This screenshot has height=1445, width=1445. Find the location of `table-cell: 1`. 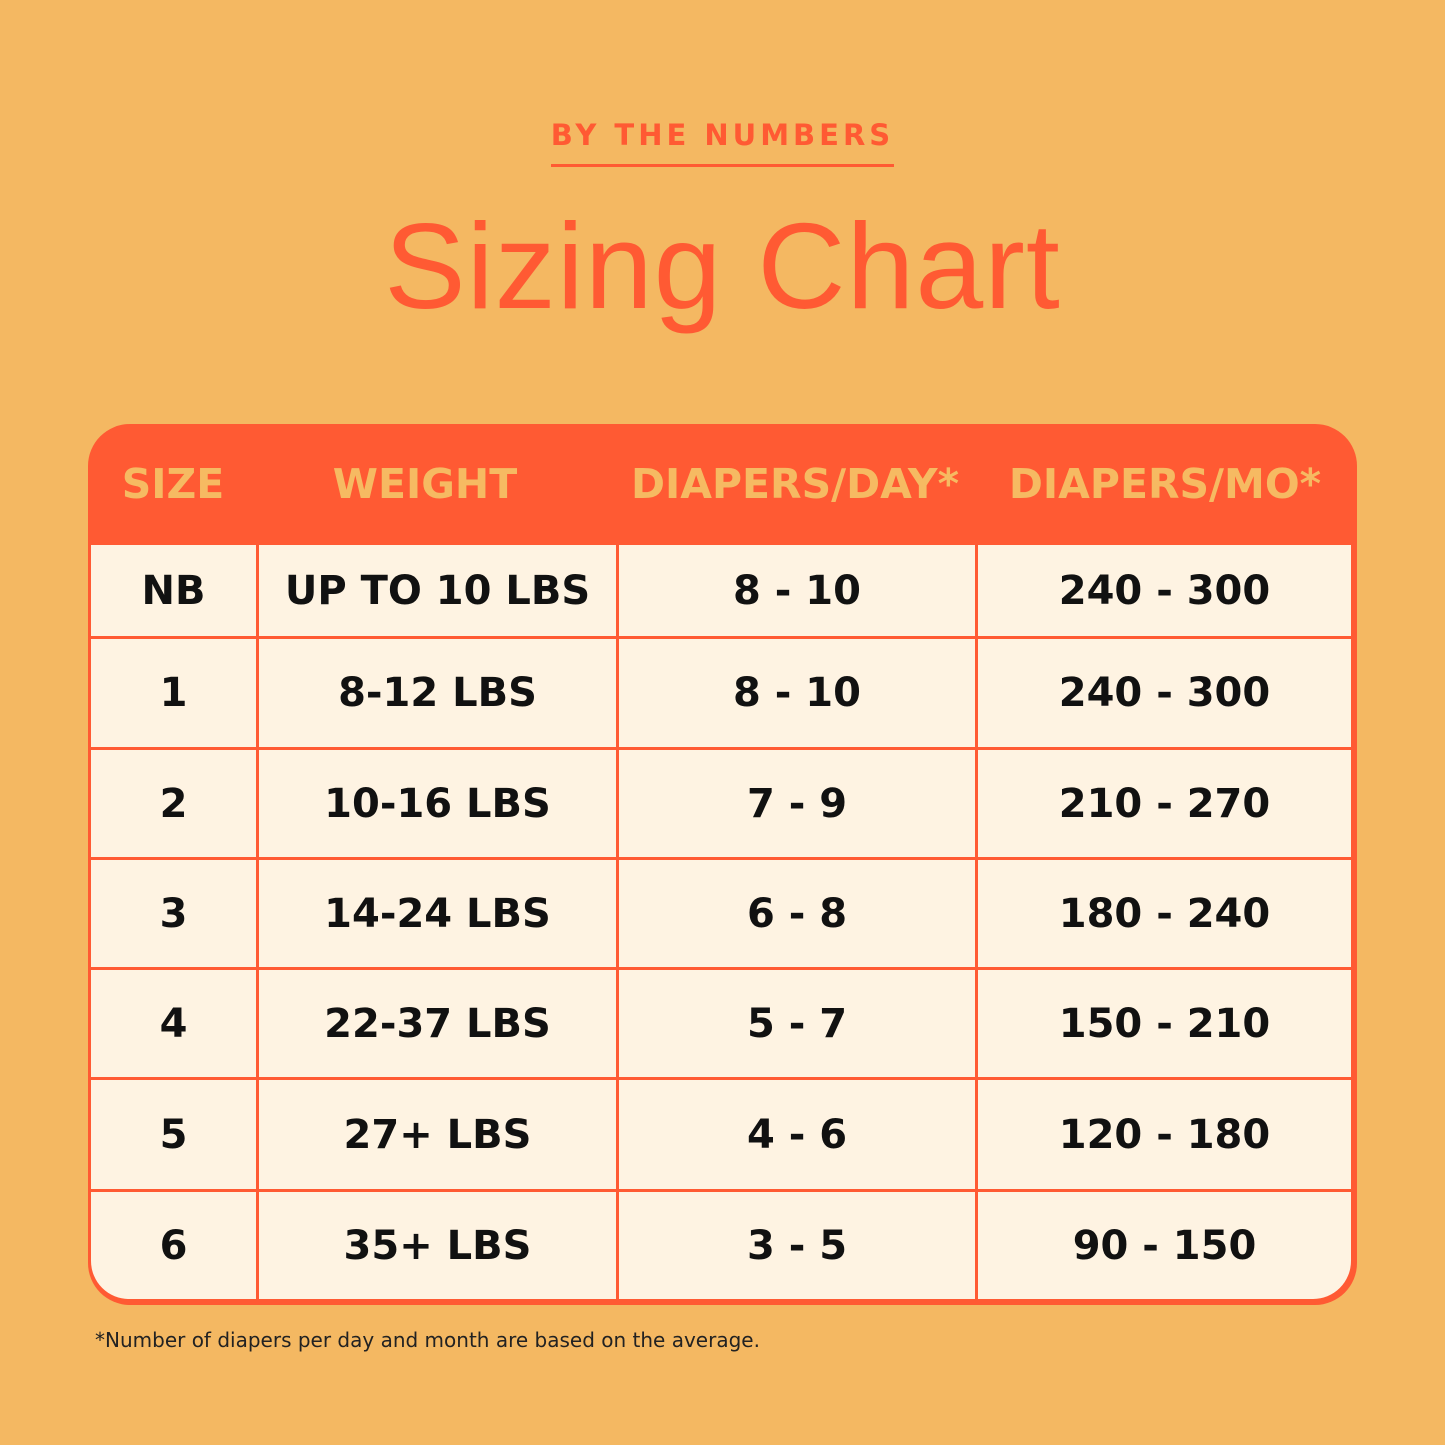

table-cell: 1 is located at coordinates (173, 693).